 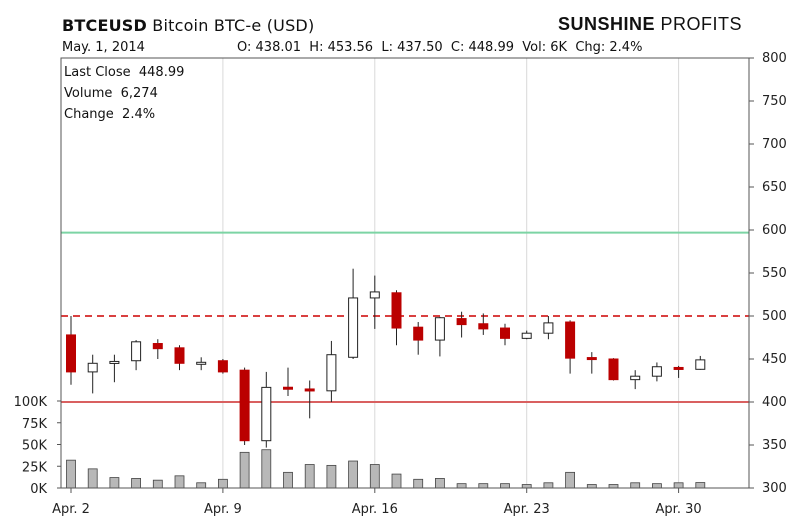 I want to click on price-tick-label: 300, so click(x=774, y=488).